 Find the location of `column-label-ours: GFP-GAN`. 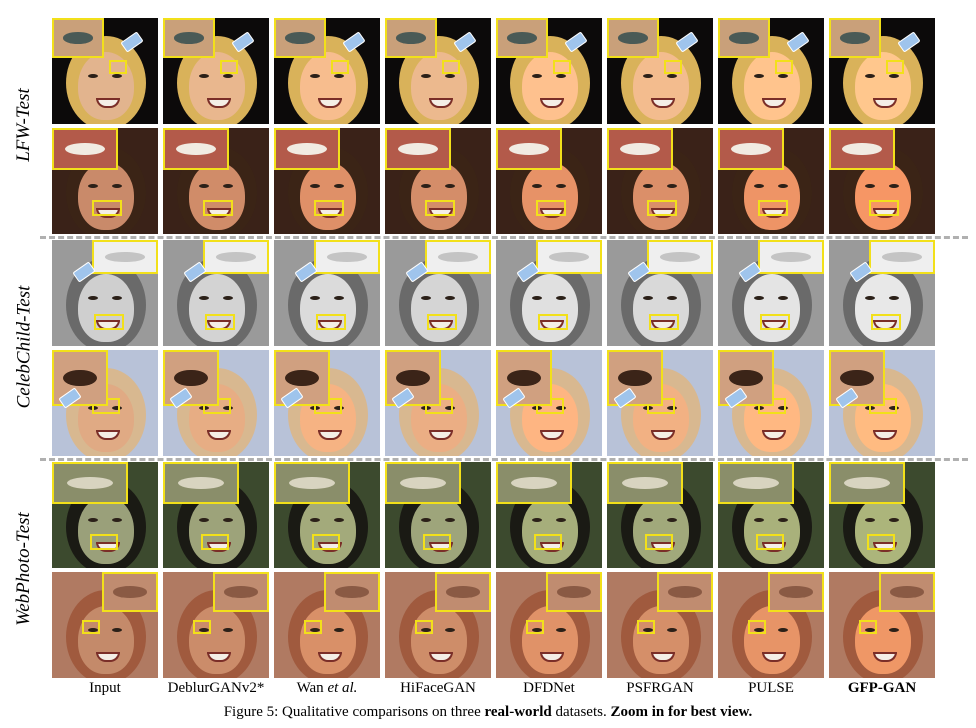

column-label-ours: GFP-GAN is located at coordinates (882, 688).